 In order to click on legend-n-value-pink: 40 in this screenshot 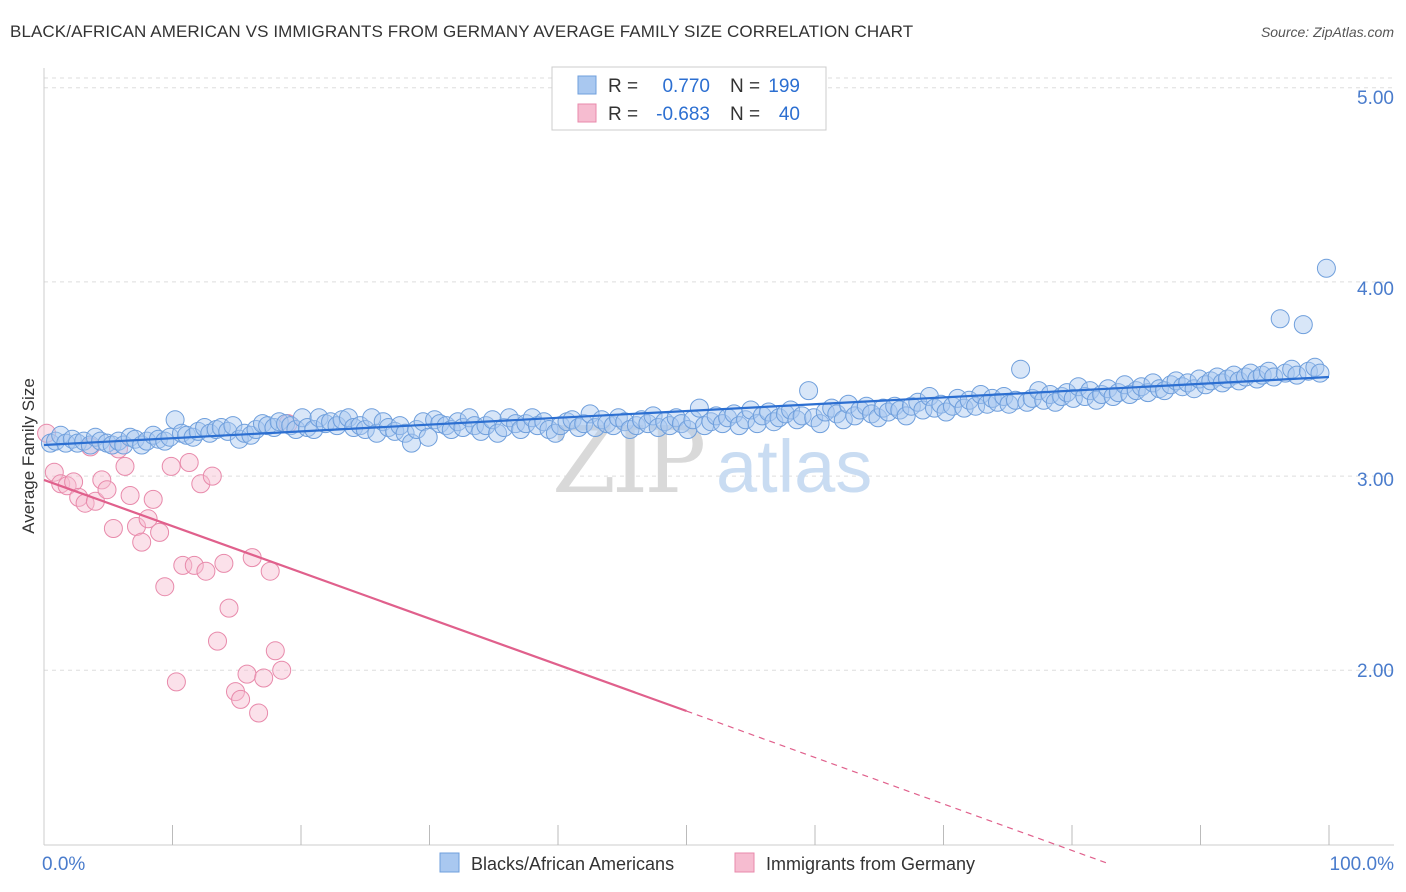, I will do `click(789, 114)`.